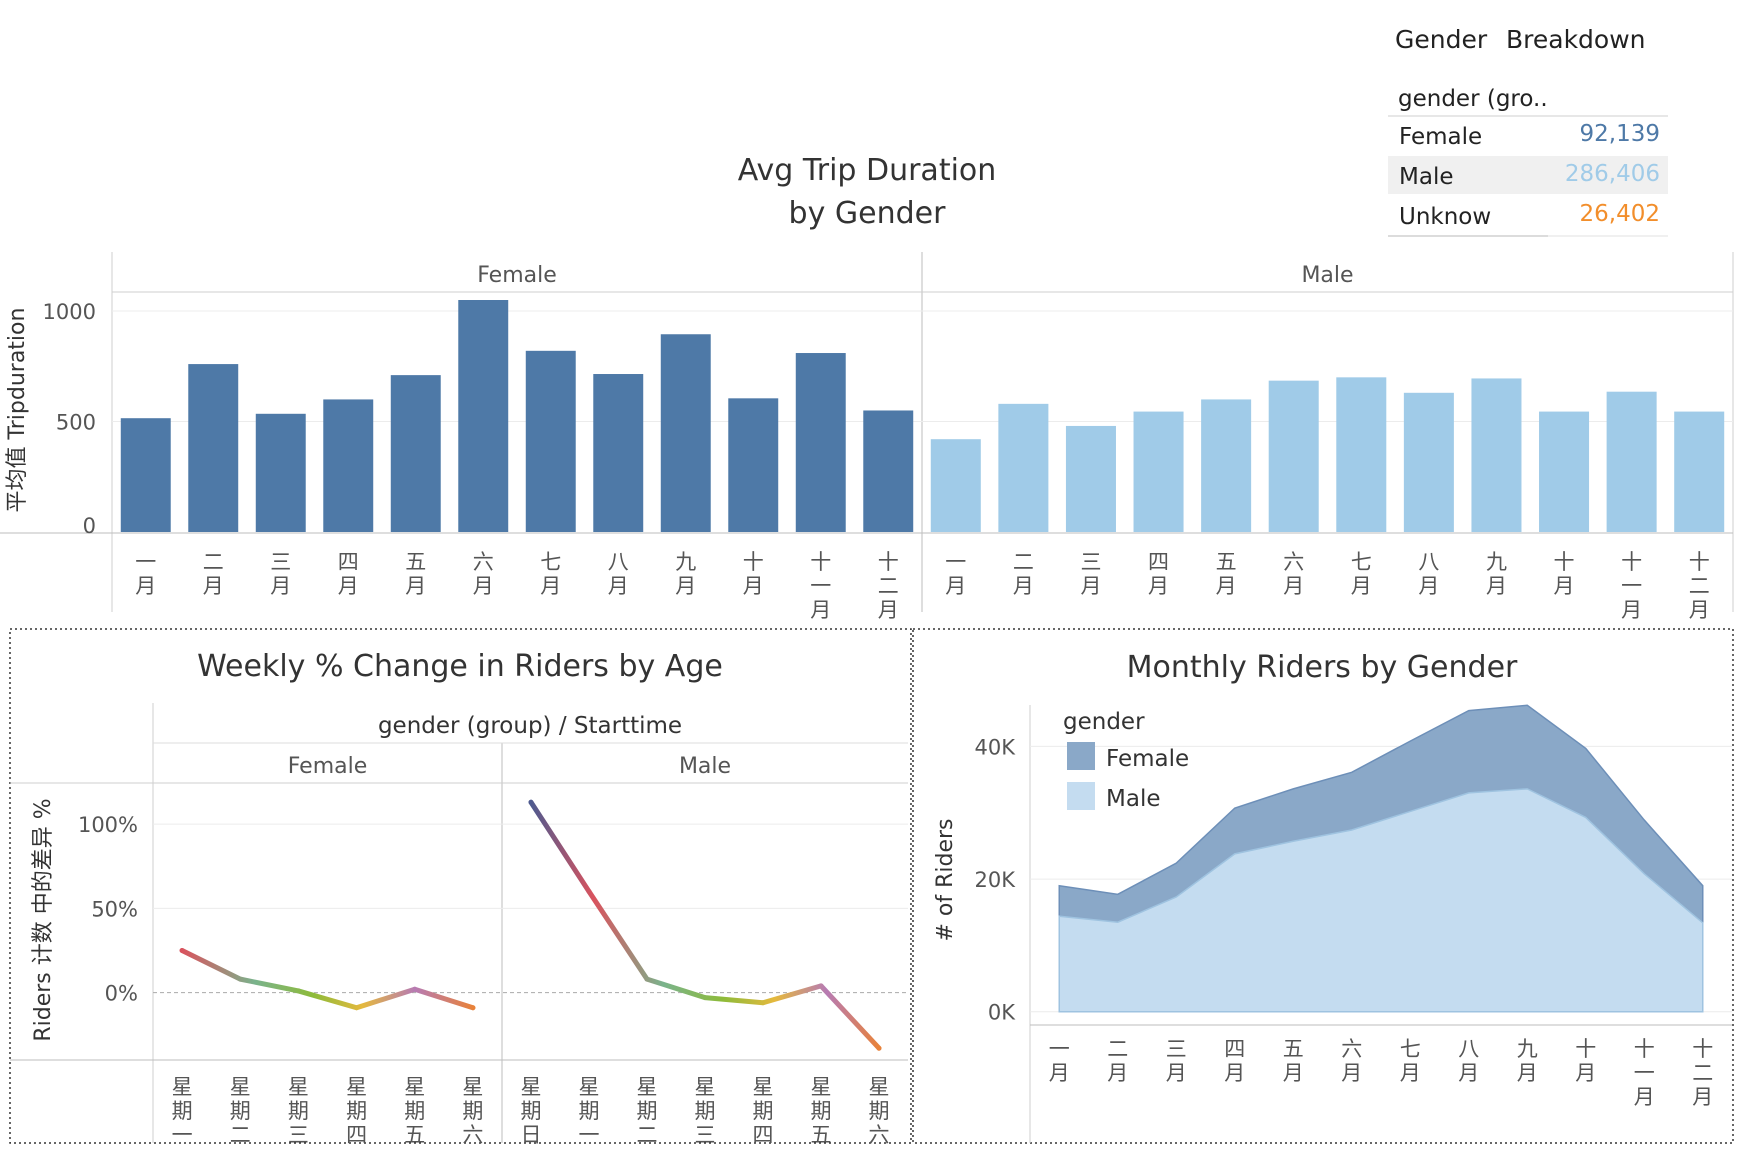  What do you see at coordinates (1620, 214) in the screenshot?
I see `breakdown-value-unknow: 26,402` at bounding box center [1620, 214].